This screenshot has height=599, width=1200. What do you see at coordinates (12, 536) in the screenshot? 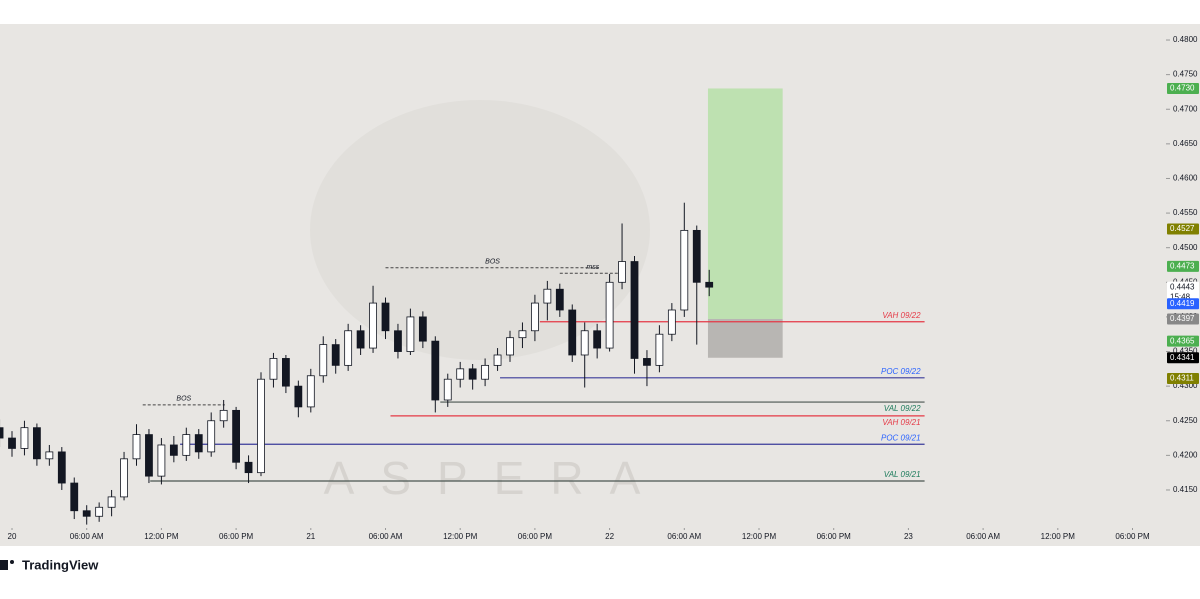
I see `x-tick-label: 20` at bounding box center [12, 536].